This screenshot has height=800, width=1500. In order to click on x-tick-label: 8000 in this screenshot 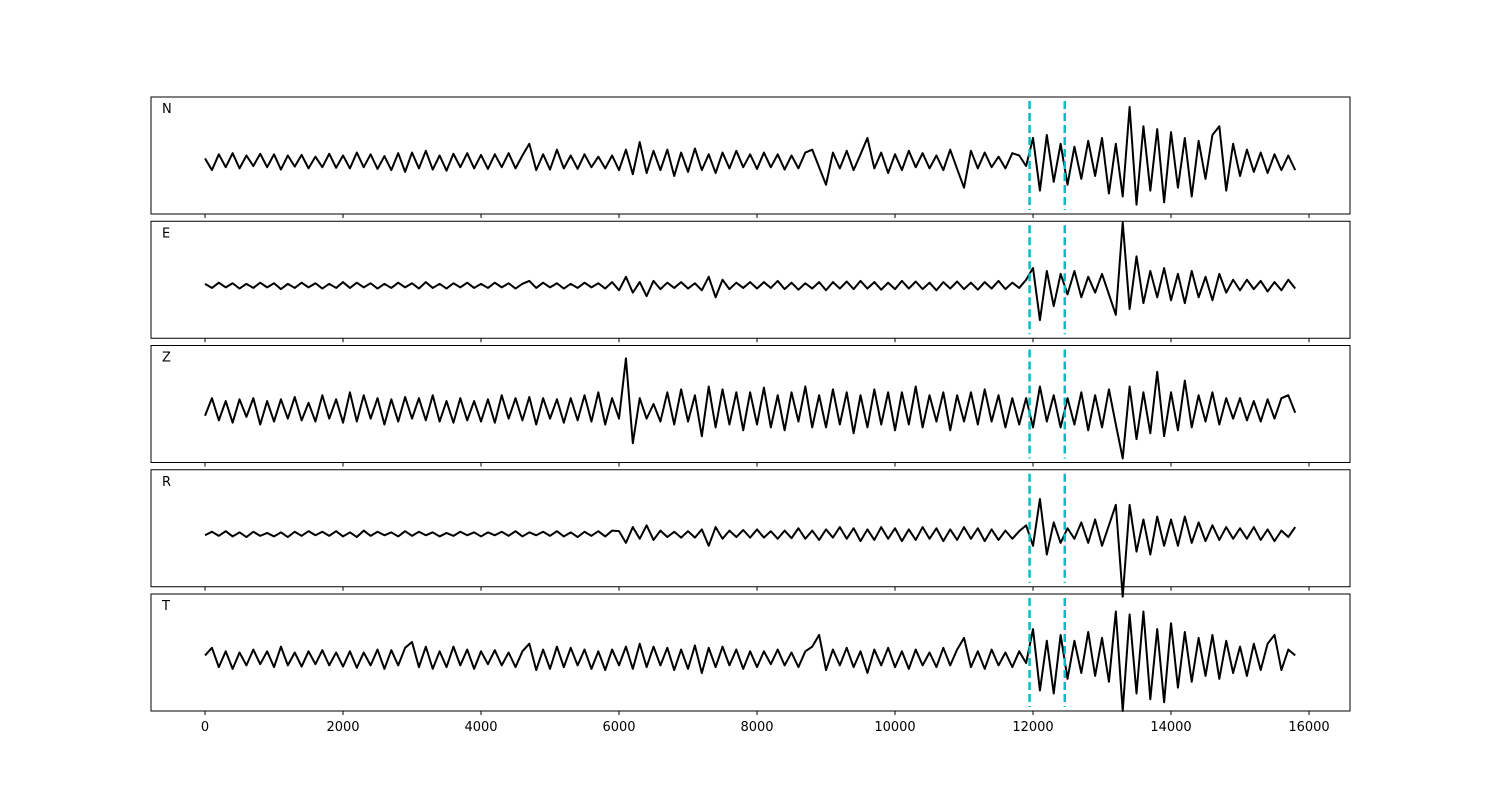, I will do `click(756, 727)`.